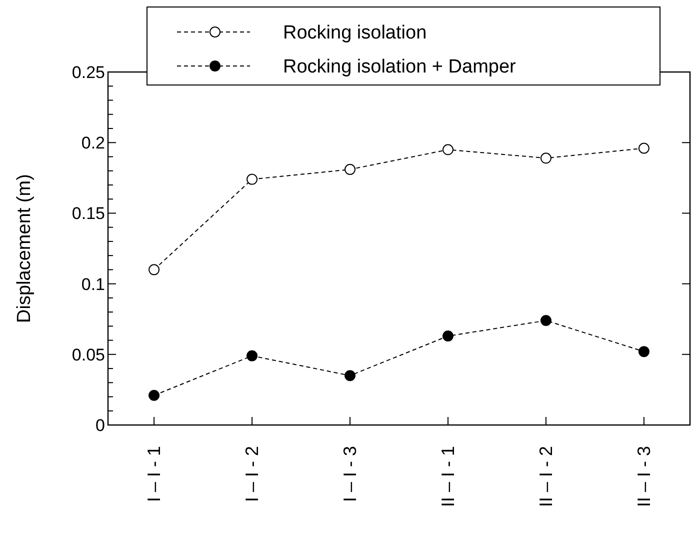  I want to click on y-tick-label: 0.15, so click(88, 214).